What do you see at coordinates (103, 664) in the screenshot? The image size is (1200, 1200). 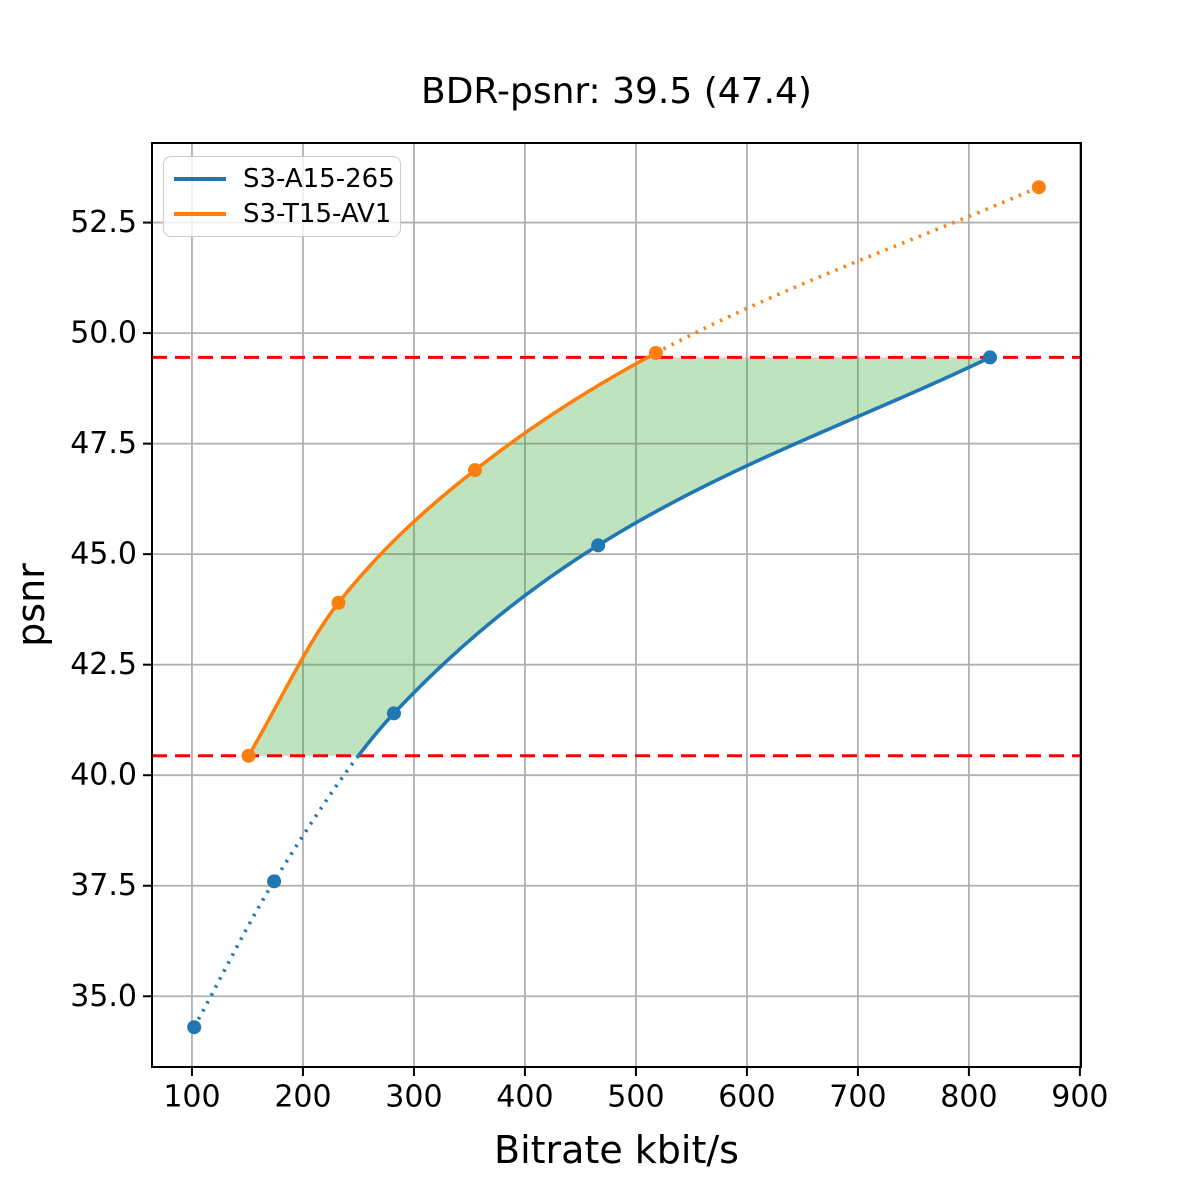 I see `y-tick-label: 42.5` at bounding box center [103, 664].